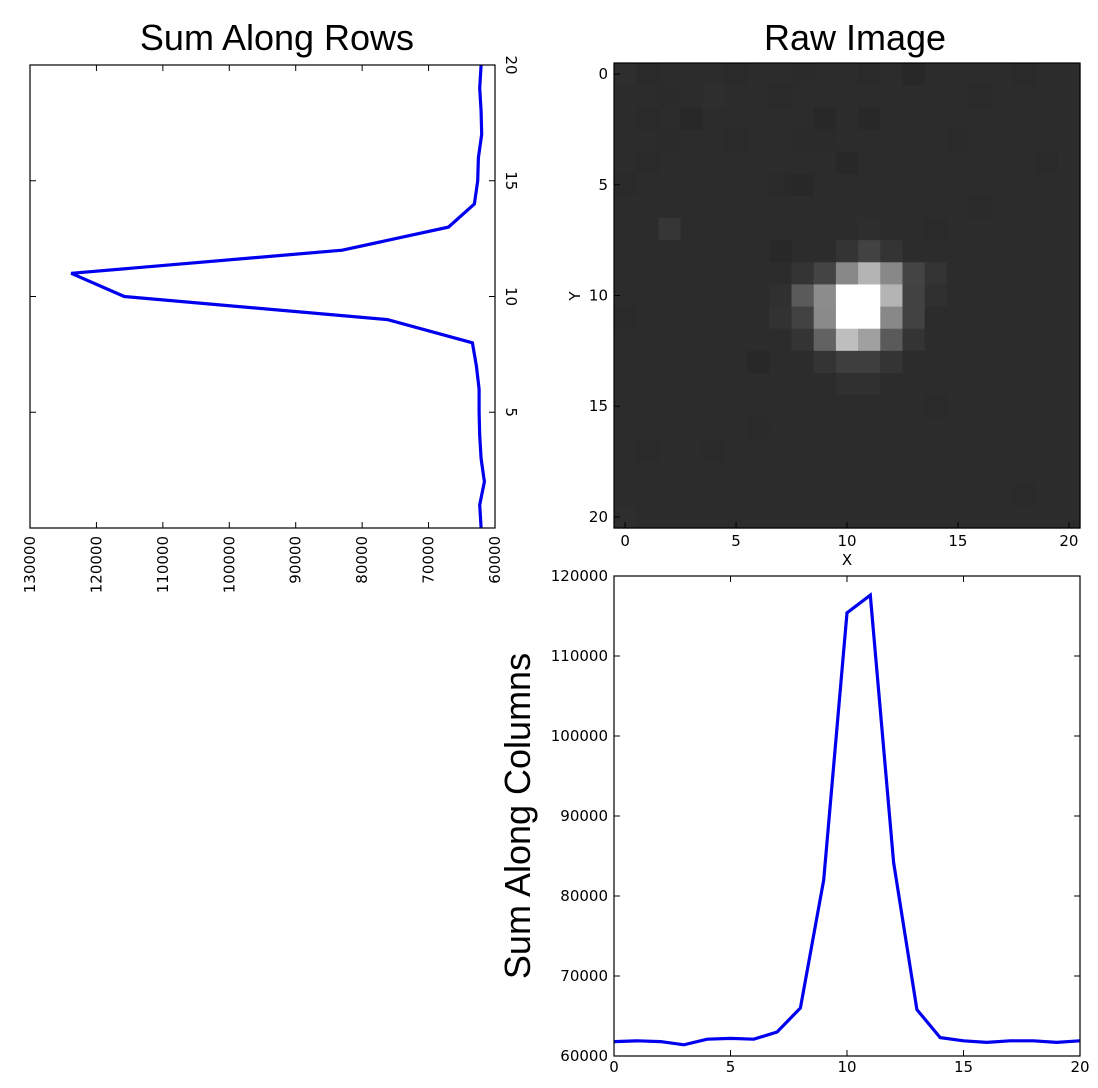  I want to click on cols-x-tick-label: 10, so click(846, 1067).